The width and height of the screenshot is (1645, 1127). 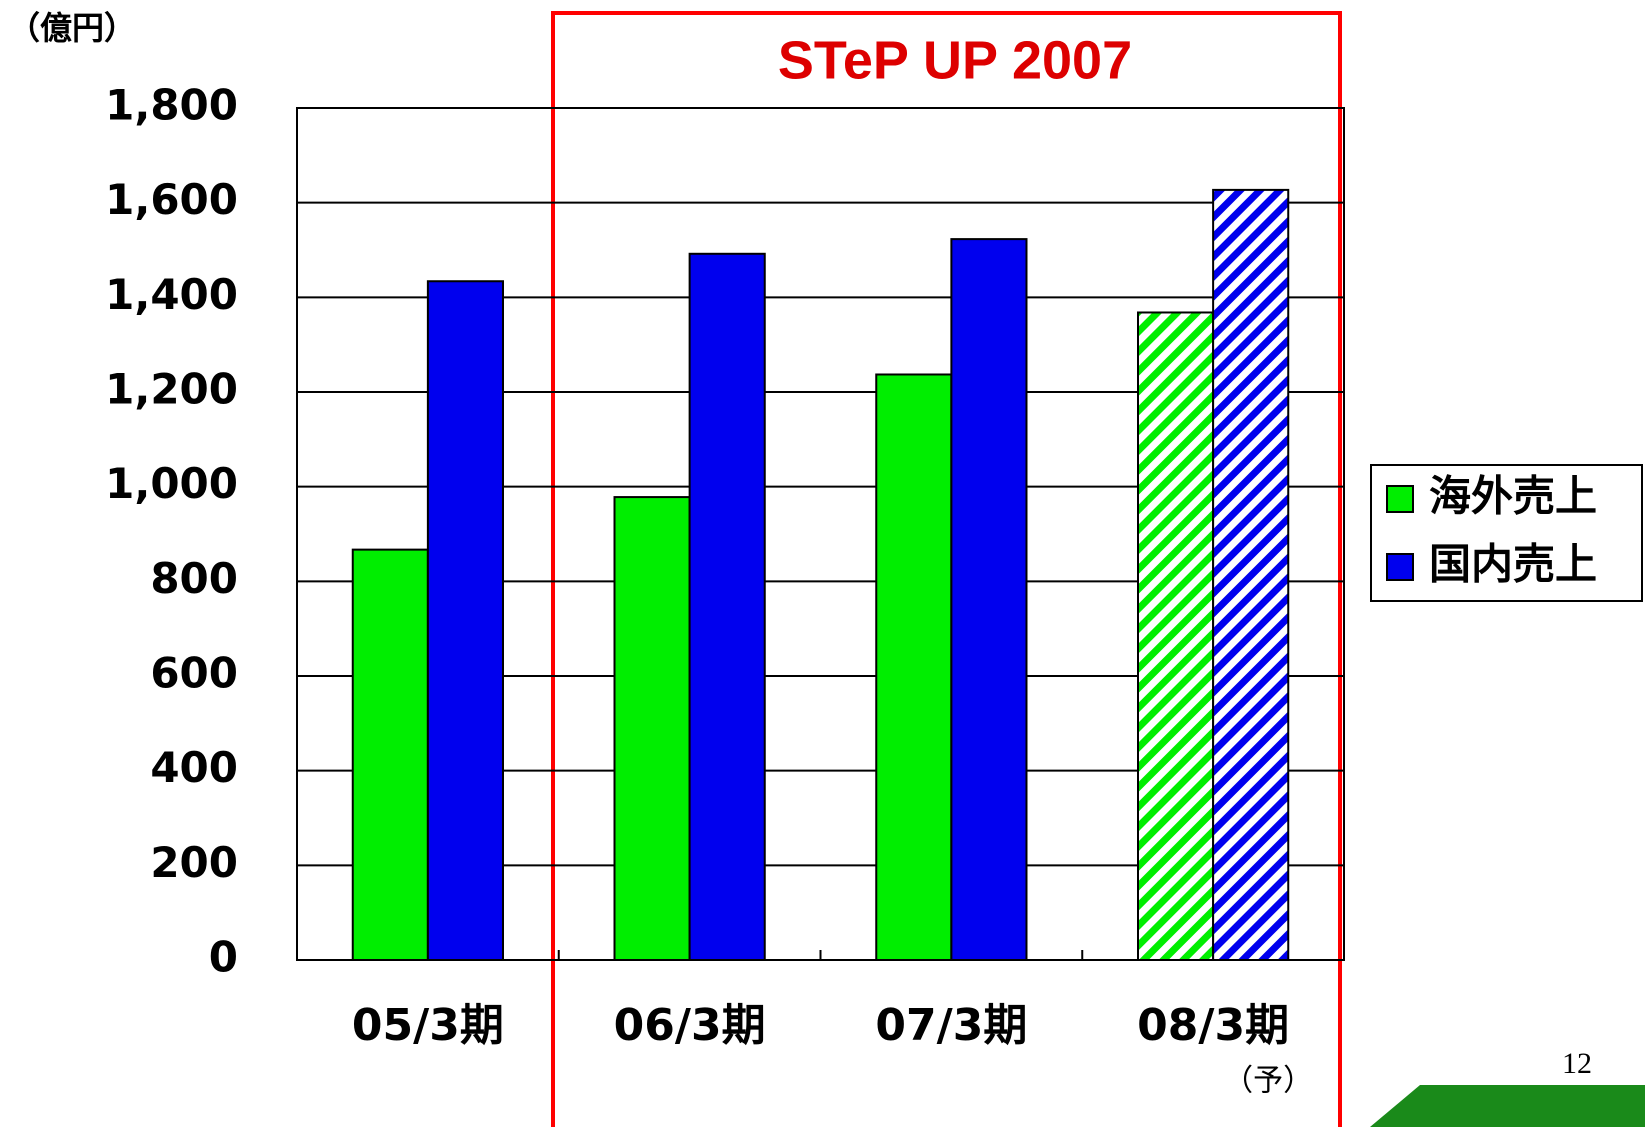 I want to click on y-tick-label: 1,400, so click(x=171, y=294).